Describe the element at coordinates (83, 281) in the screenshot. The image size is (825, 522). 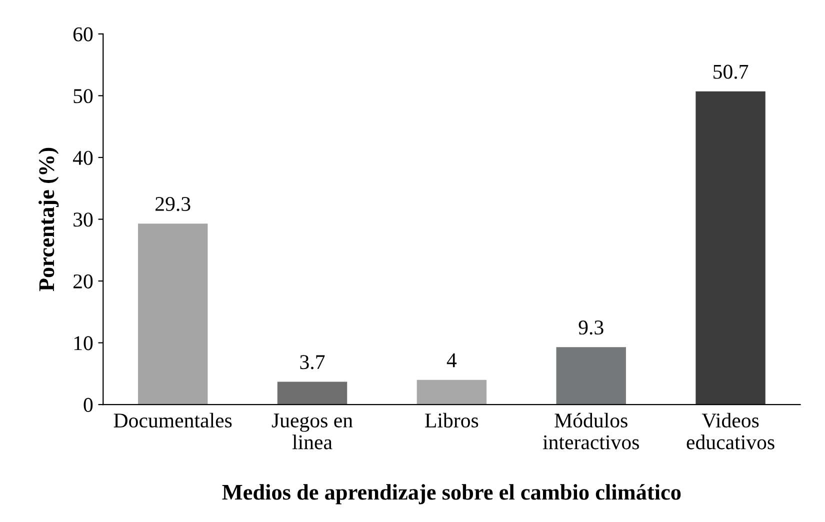
I see `y-tick-label: 20` at that location.